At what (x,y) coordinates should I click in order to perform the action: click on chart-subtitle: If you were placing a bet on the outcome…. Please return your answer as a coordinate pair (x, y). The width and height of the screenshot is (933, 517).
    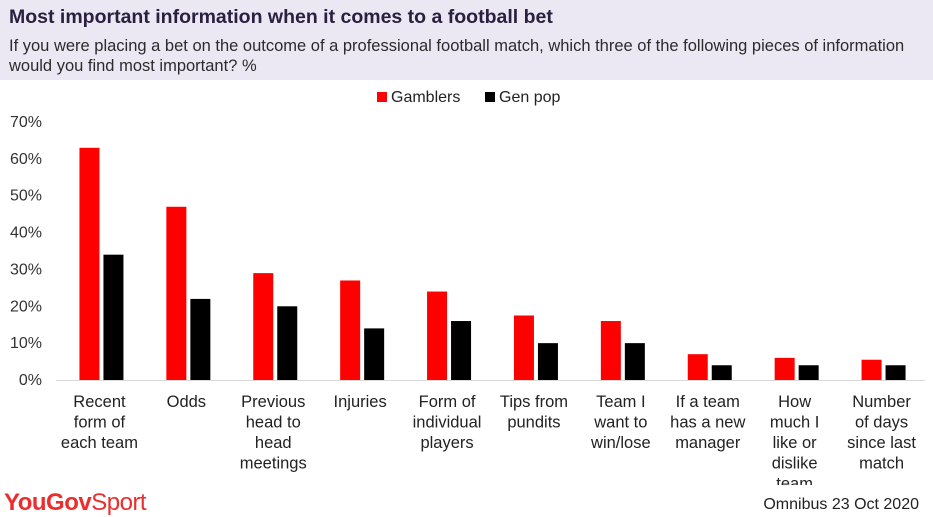
    Looking at the image, I should click on (457, 56).